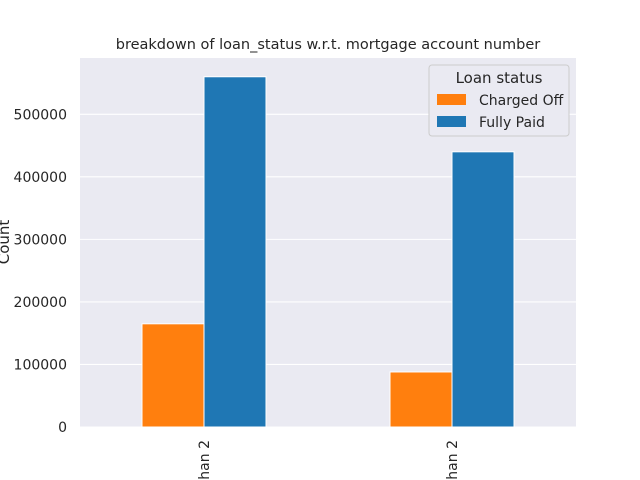 The width and height of the screenshot is (640, 480). Describe the element at coordinates (40, 115) in the screenshot. I see `y-tick-label: 500000` at that location.